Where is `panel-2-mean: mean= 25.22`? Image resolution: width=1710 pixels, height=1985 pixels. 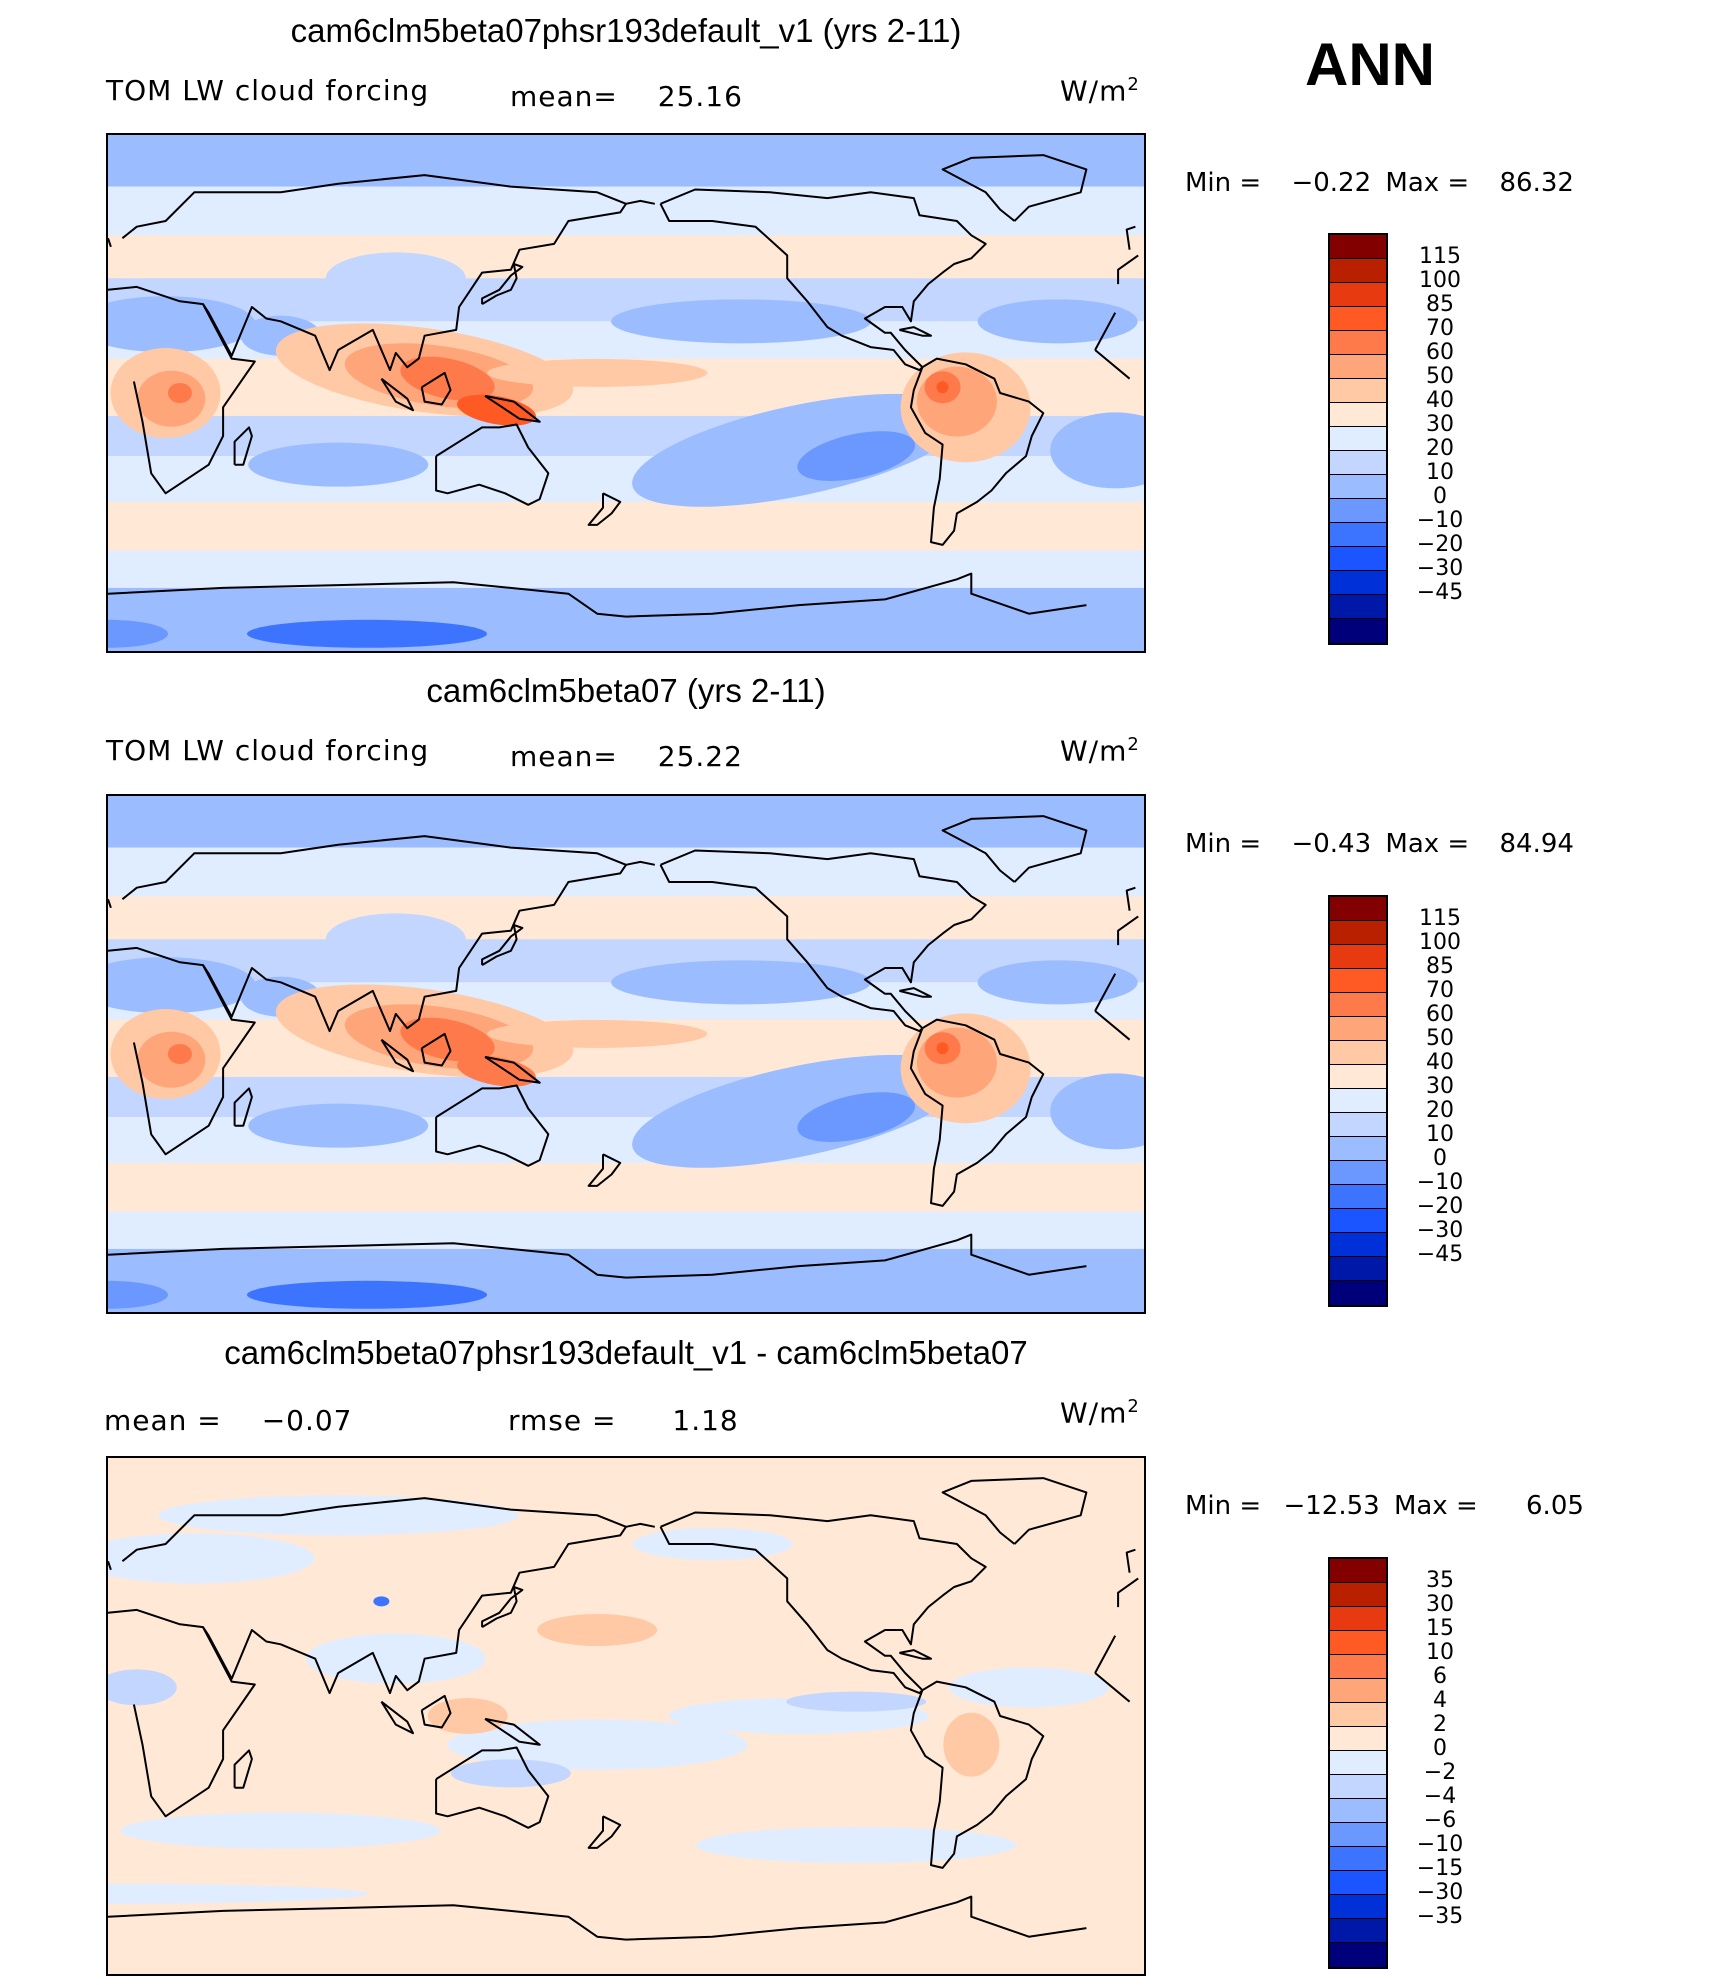 panel-2-mean: mean= 25.22 is located at coordinates (626, 756).